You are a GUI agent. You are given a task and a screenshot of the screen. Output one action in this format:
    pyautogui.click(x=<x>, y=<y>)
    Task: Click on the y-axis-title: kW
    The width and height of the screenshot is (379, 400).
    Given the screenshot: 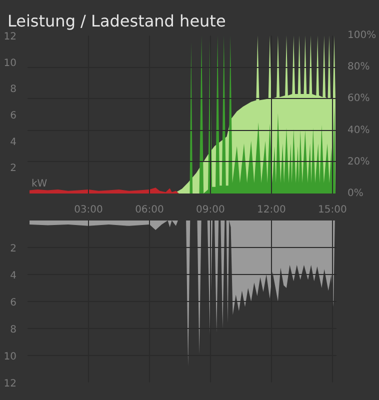 What is the action you would take?
    pyautogui.click(x=40, y=184)
    